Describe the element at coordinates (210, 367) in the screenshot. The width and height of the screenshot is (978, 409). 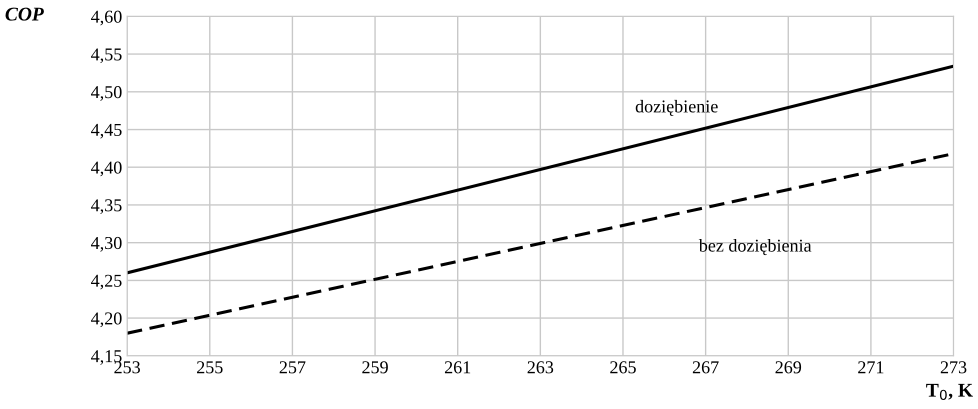
I see `x-tick-label: 255` at that location.